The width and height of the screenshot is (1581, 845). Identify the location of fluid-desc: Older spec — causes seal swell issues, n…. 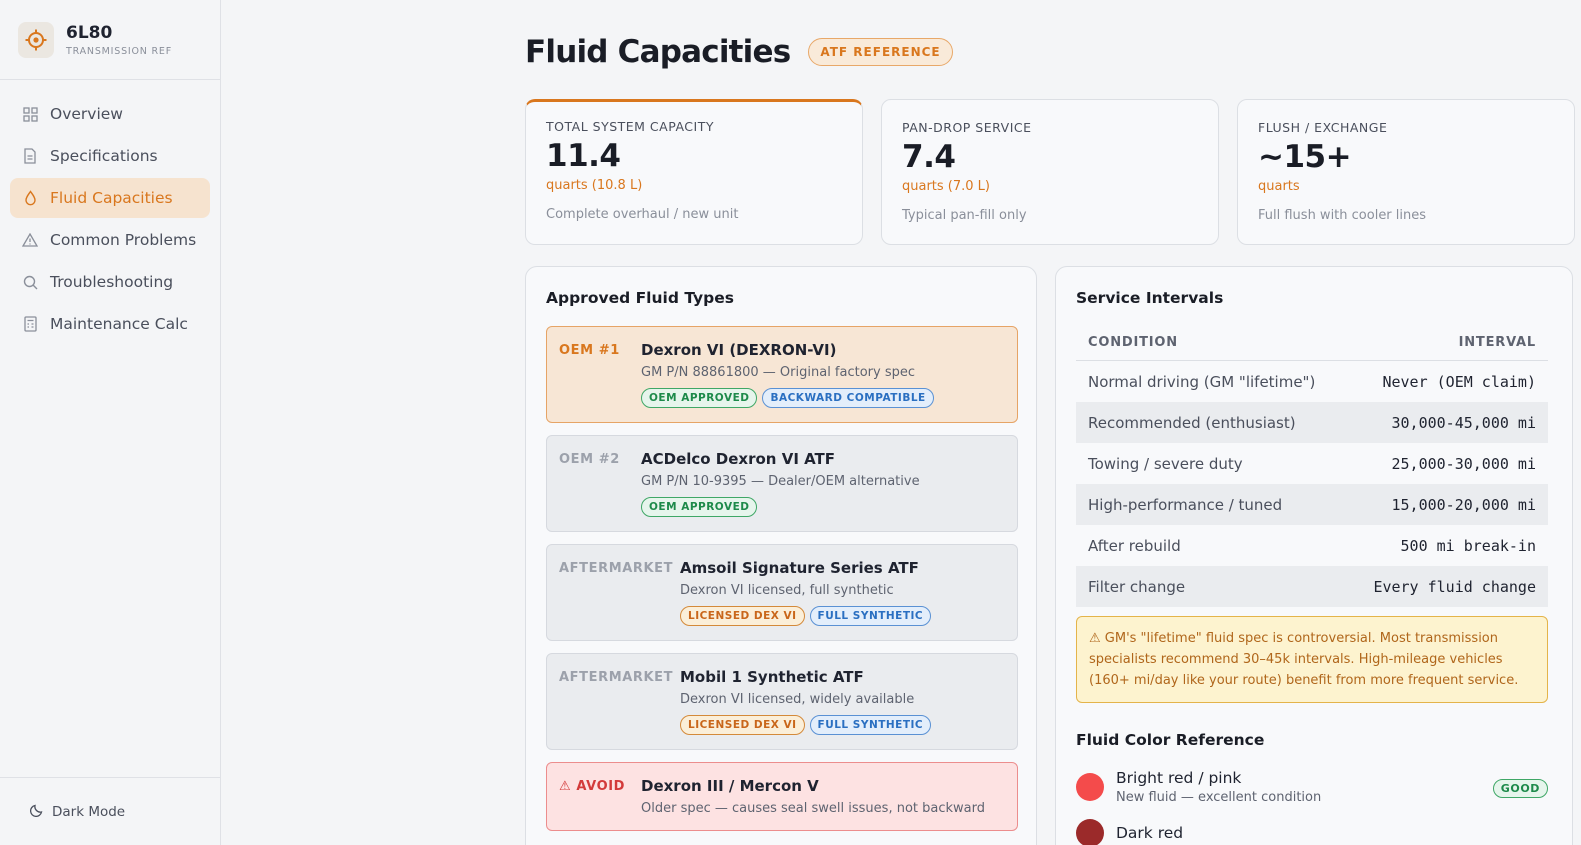
(813, 808).